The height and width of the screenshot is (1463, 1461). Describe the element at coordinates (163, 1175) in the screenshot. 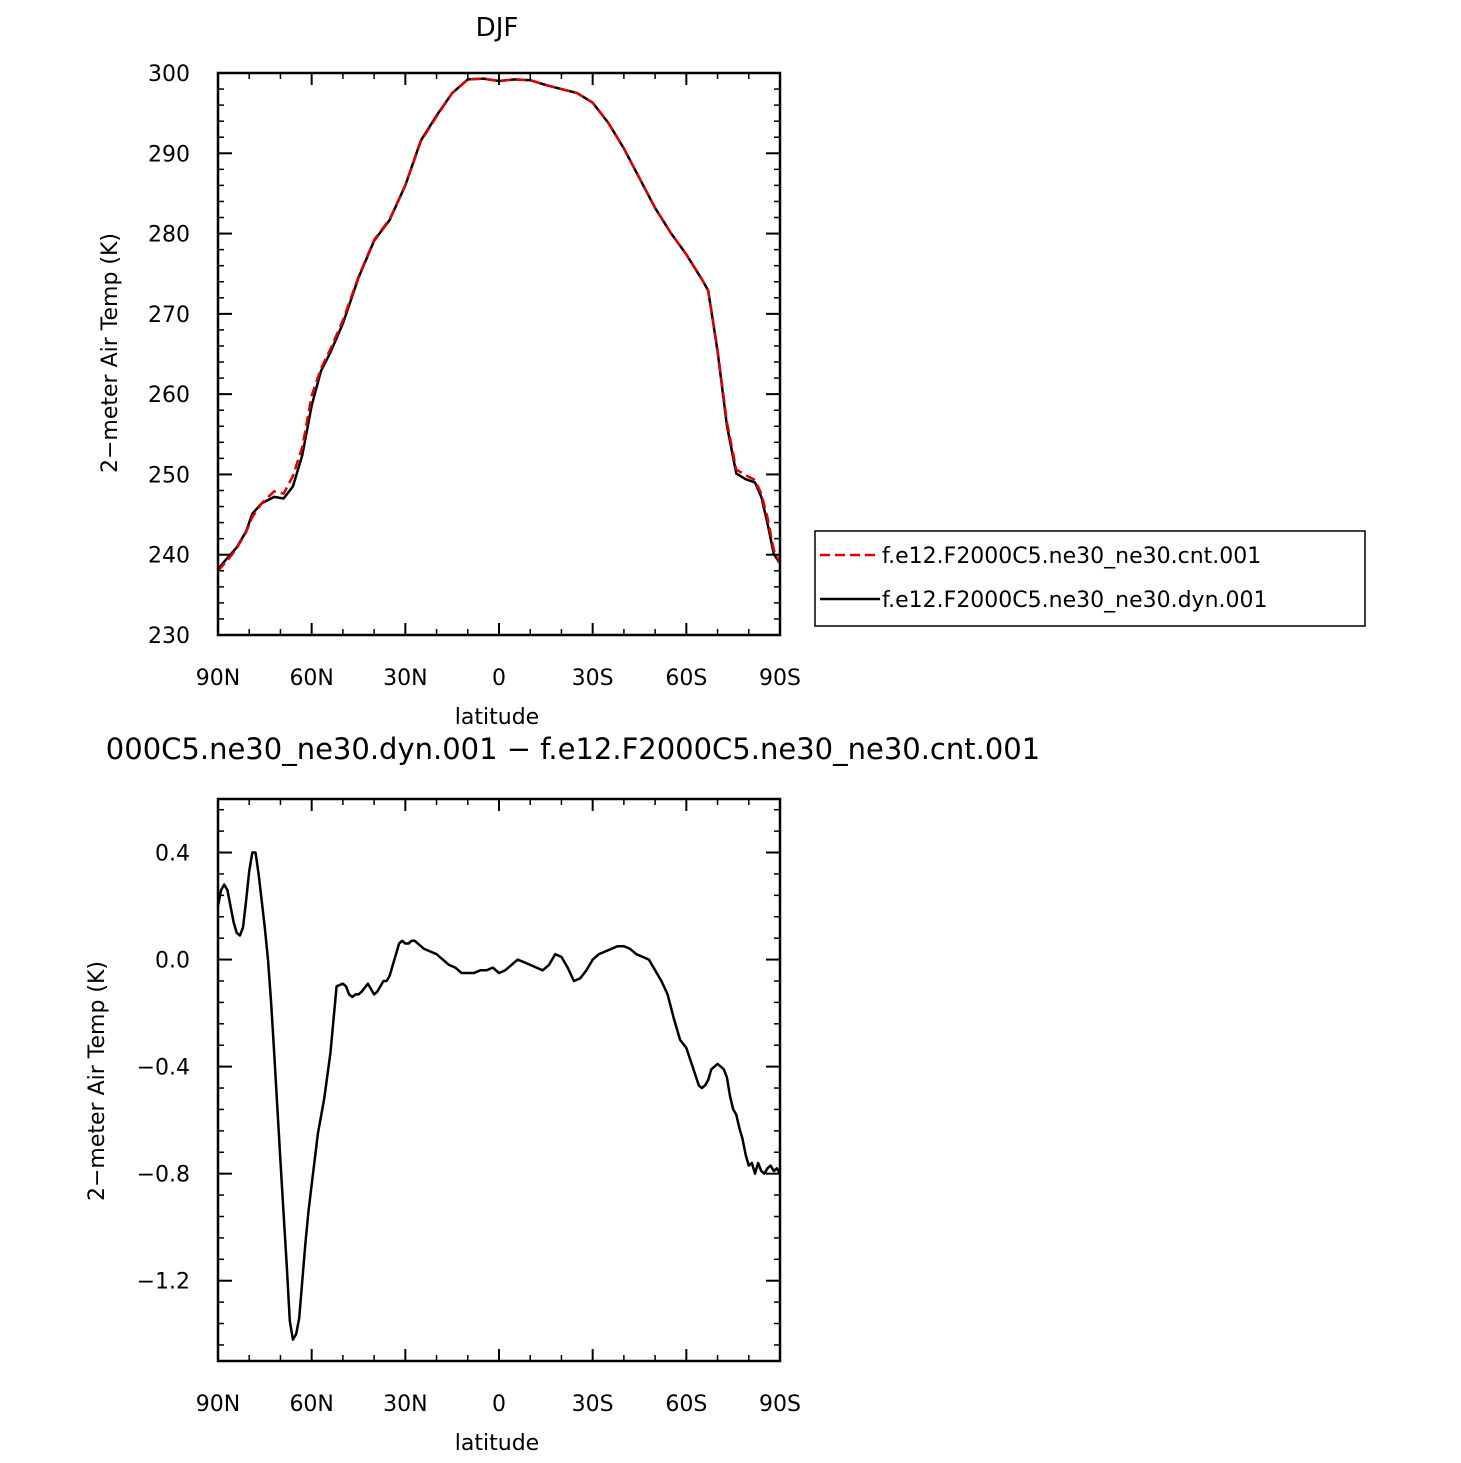

I see `bottom-y-tick-label: −0.8` at that location.